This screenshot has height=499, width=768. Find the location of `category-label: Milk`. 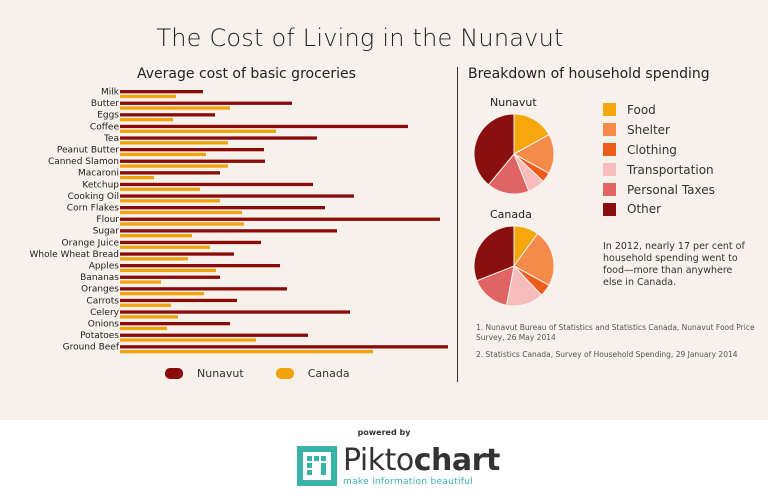

category-label: Milk is located at coordinates (110, 93).